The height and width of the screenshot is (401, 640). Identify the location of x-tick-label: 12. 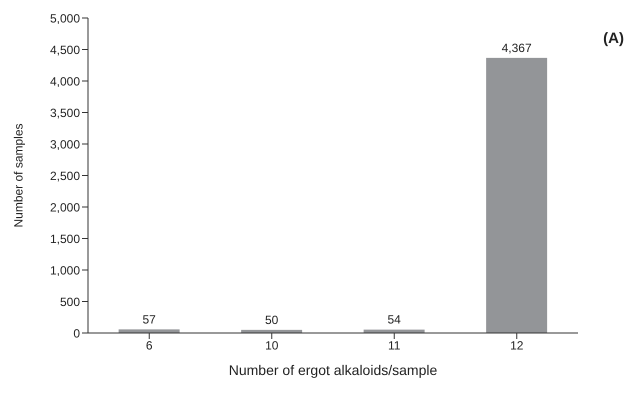
(517, 345).